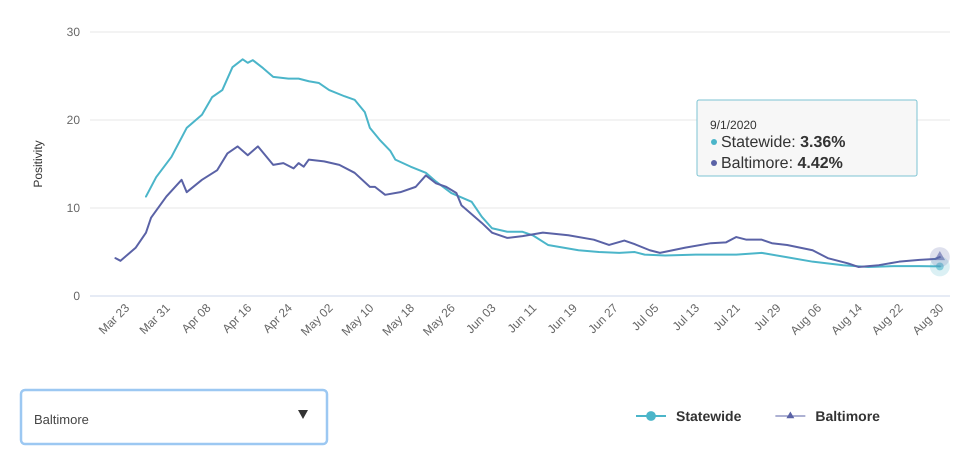 This screenshot has height=456, width=976. What do you see at coordinates (562, 318) in the screenshot?
I see `x-tick-label: Jun 19` at bounding box center [562, 318].